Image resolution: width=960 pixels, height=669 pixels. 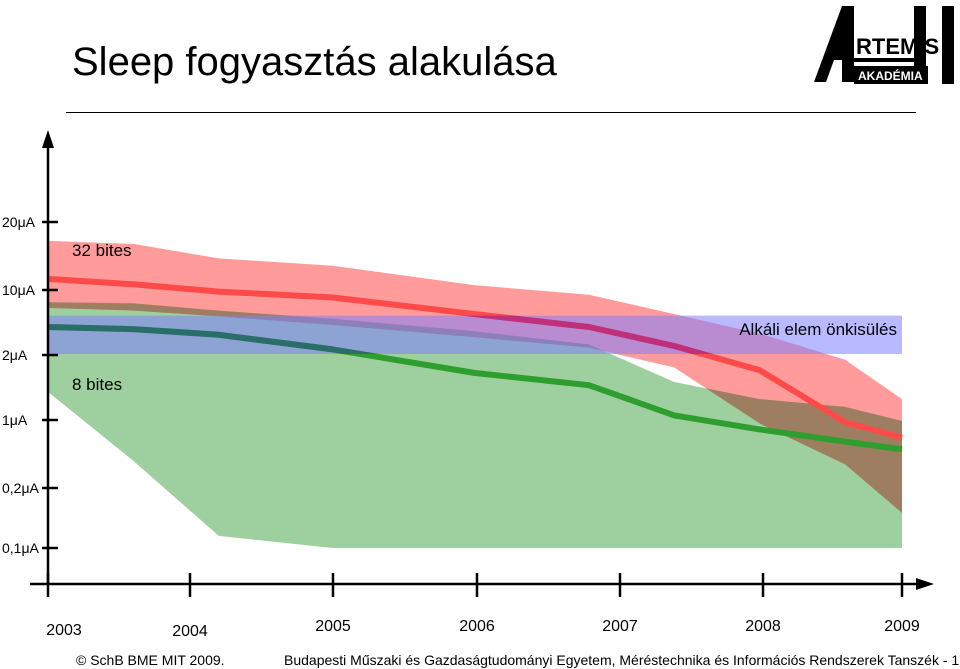 I want to click on logo-bottom-box, so click(x=891, y=75).